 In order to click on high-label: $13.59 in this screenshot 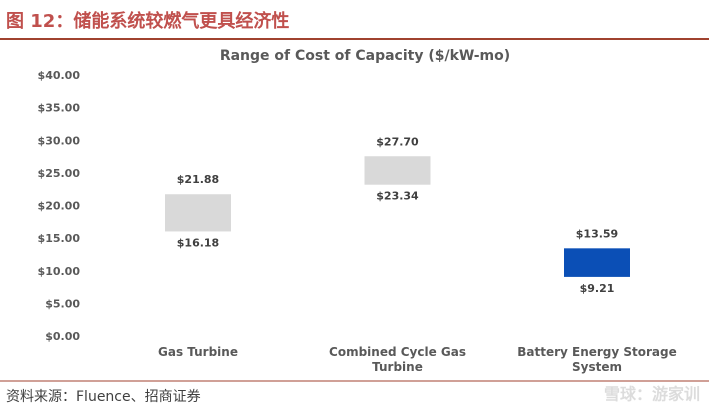, I will do `click(597, 233)`.